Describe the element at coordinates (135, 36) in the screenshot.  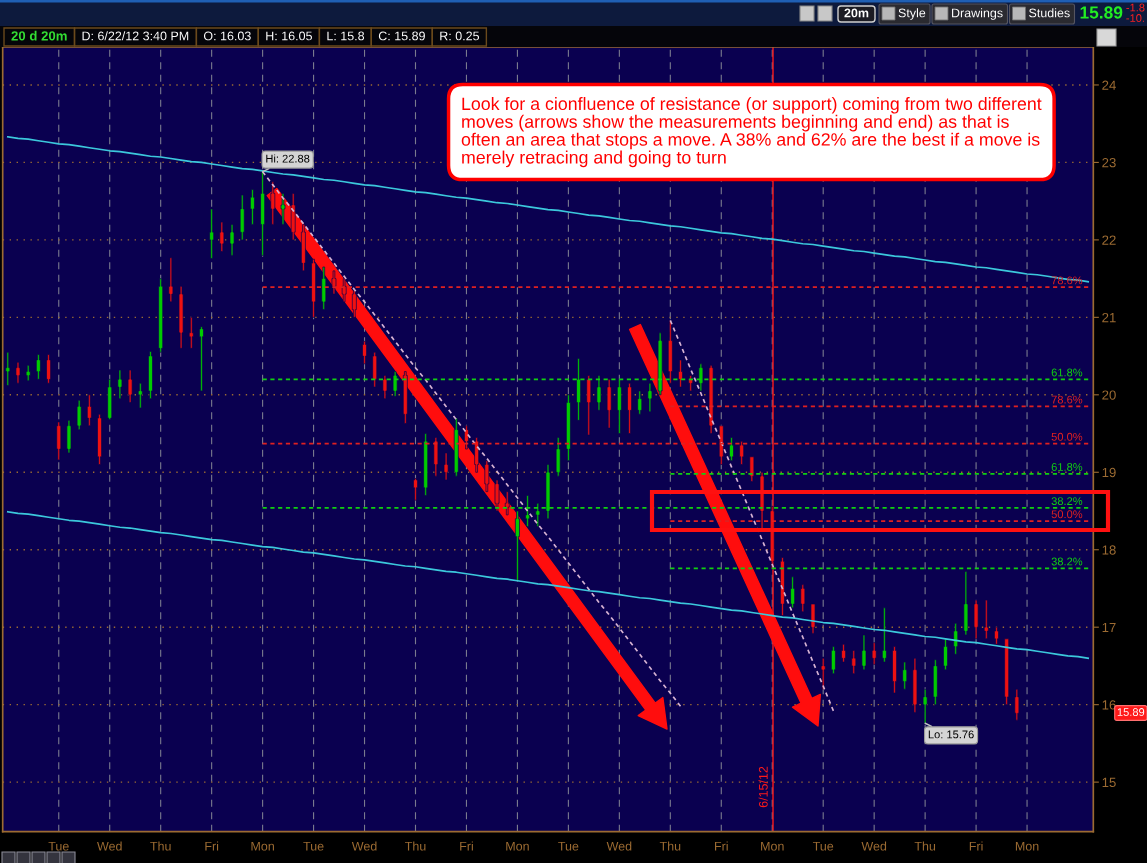
I see `text: D: 6/22/12 3:40 PM` at that location.